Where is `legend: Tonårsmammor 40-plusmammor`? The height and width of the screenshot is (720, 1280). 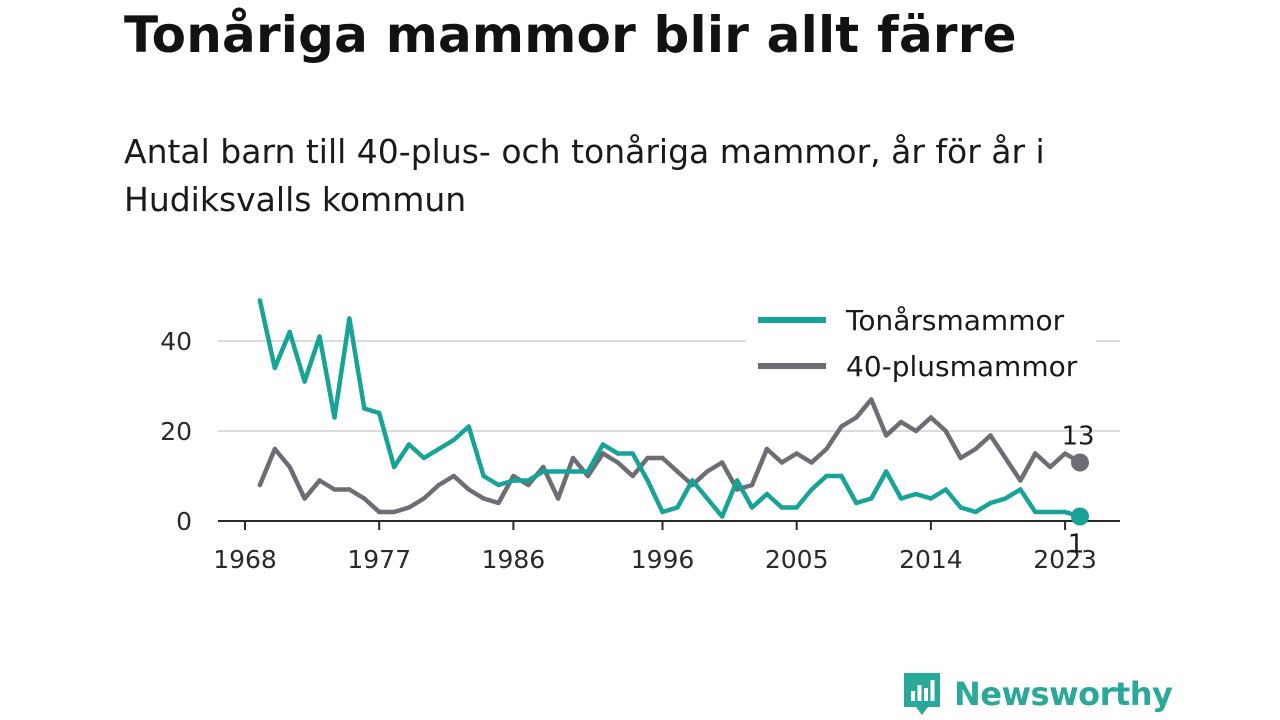 legend: Tonårsmammor 40-plusmammor is located at coordinates (921, 343).